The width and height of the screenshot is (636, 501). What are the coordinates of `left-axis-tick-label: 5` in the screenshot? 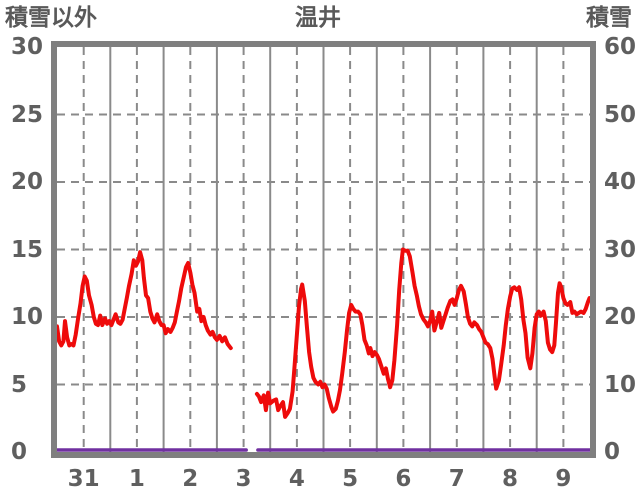 It's located at (19, 384).